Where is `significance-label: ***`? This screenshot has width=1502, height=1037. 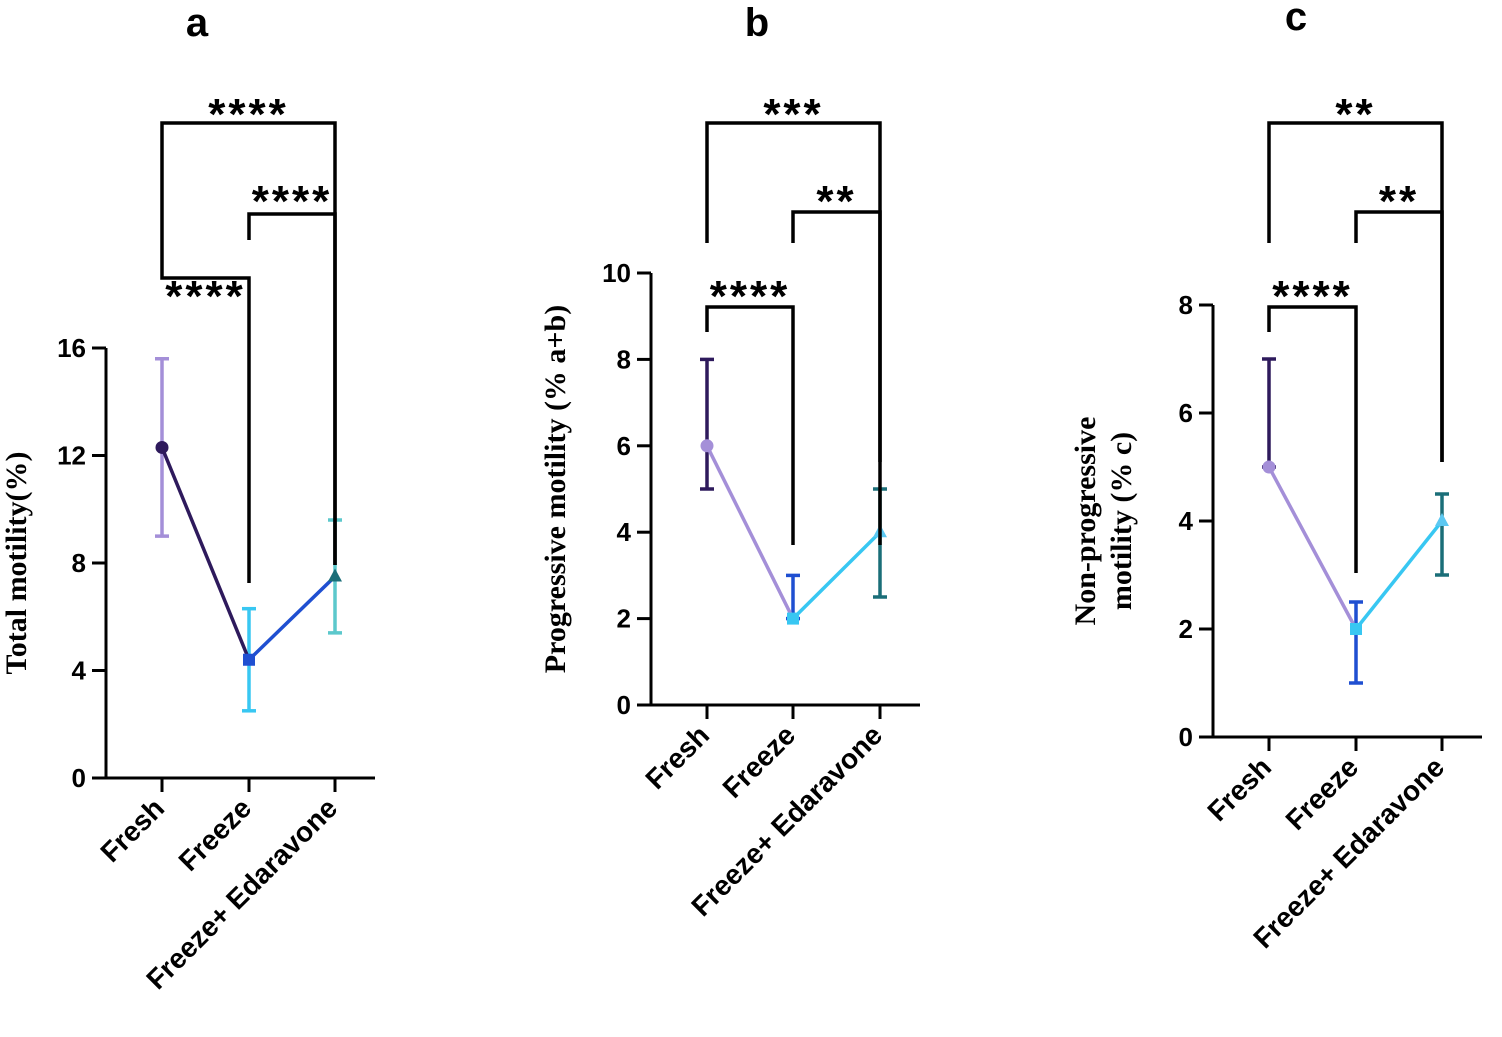 significance-label: *** is located at coordinates (793, 114).